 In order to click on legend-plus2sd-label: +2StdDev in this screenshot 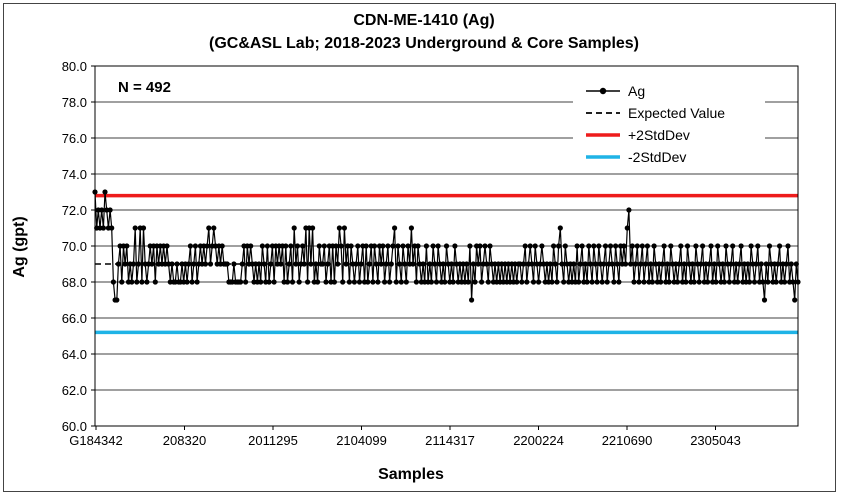, I will do `click(659, 135)`.